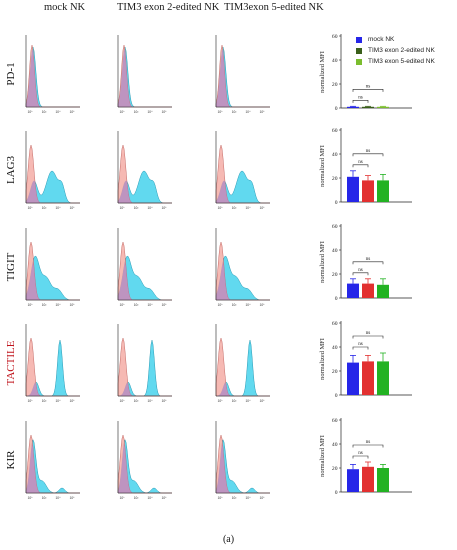 This screenshot has height=550, width=457. I want to click on bar-chart-tigit: normalized MFI 0 20 40 60 ns ns, so click(384, 264).